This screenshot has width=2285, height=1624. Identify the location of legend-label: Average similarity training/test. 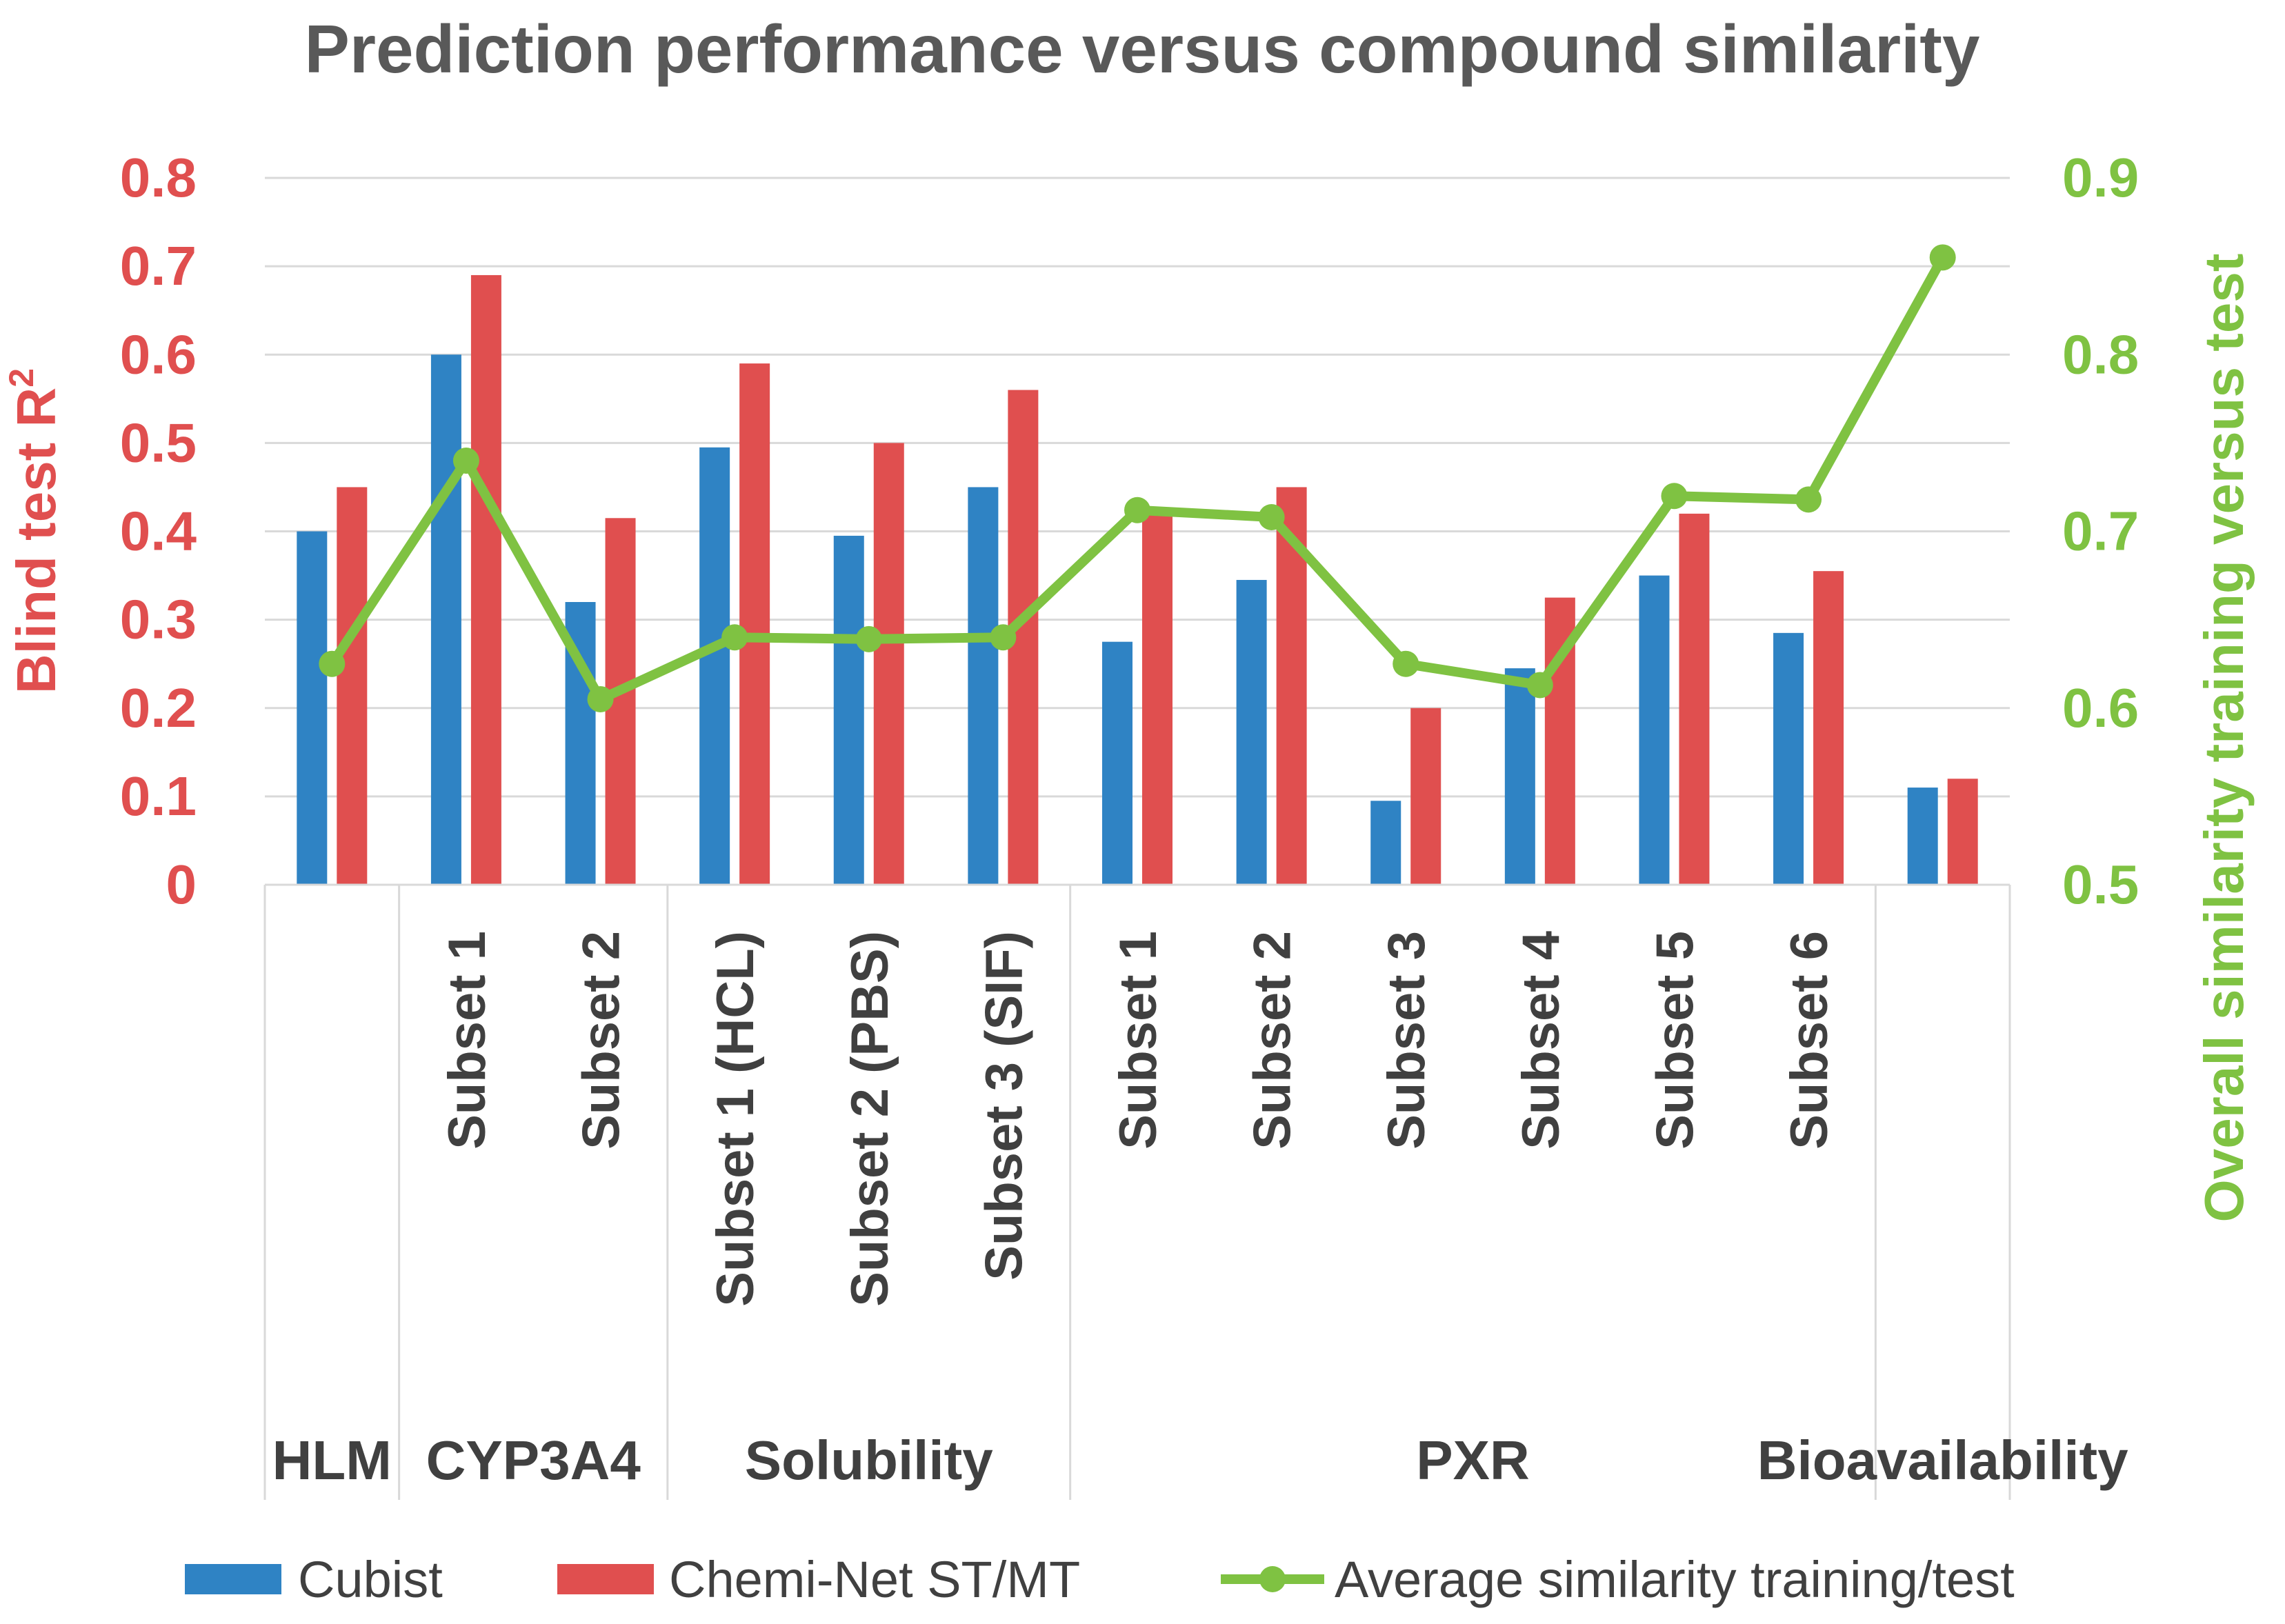
(1675, 1579).